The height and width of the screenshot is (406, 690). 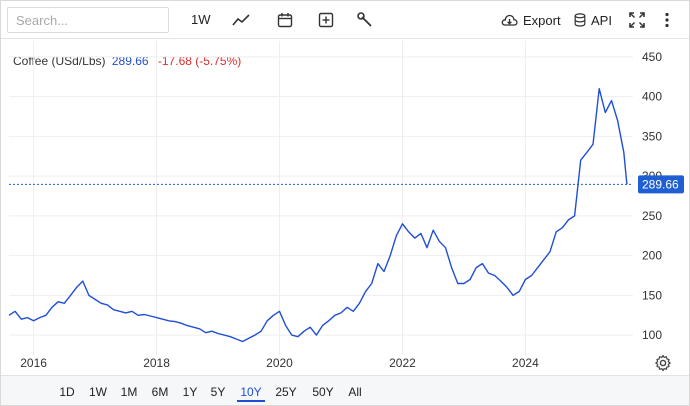 I want to click on y-axis: 100150200250300350400450, so click(x=652, y=196).